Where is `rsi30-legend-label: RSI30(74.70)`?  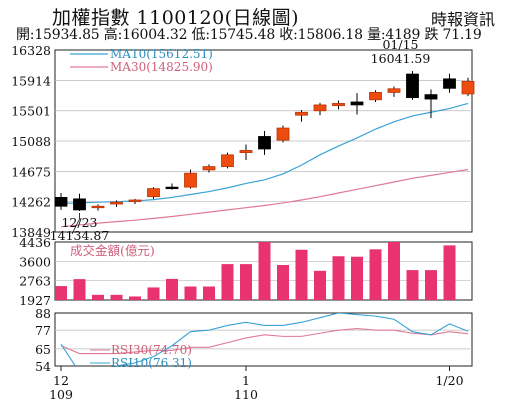
rsi30-legend-label: RSI30(74.70) is located at coordinates (151, 350).